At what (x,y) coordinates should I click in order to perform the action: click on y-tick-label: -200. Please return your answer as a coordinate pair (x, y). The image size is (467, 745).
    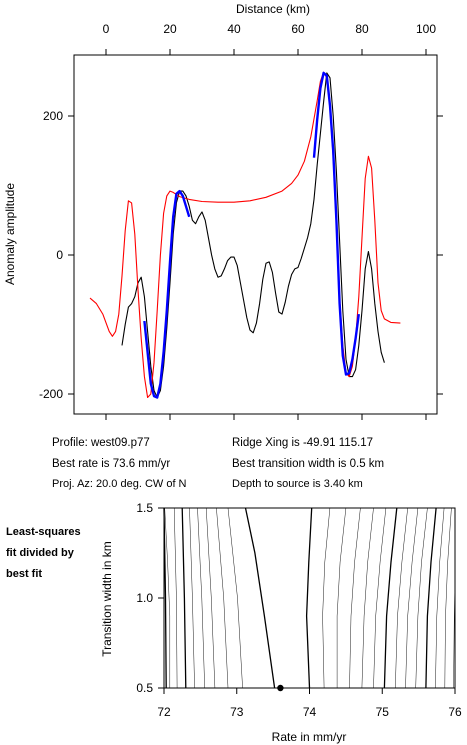
    Looking at the image, I should click on (51, 394).